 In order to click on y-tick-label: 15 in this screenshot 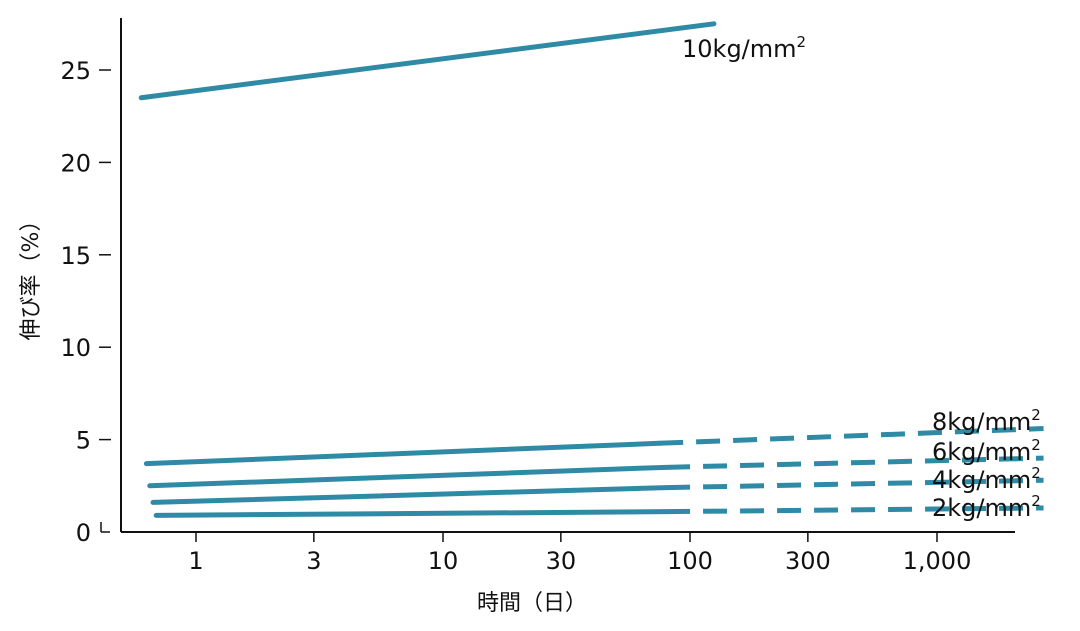, I will do `click(75, 256)`.